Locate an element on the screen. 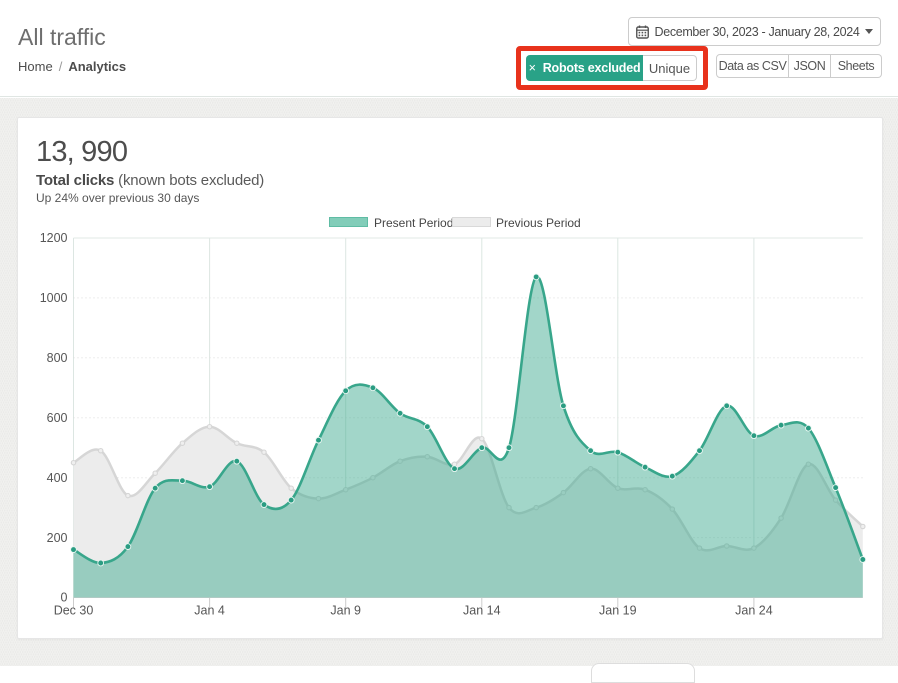 The image size is (898, 683). svg-text: 400 is located at coordinates (57, 478).